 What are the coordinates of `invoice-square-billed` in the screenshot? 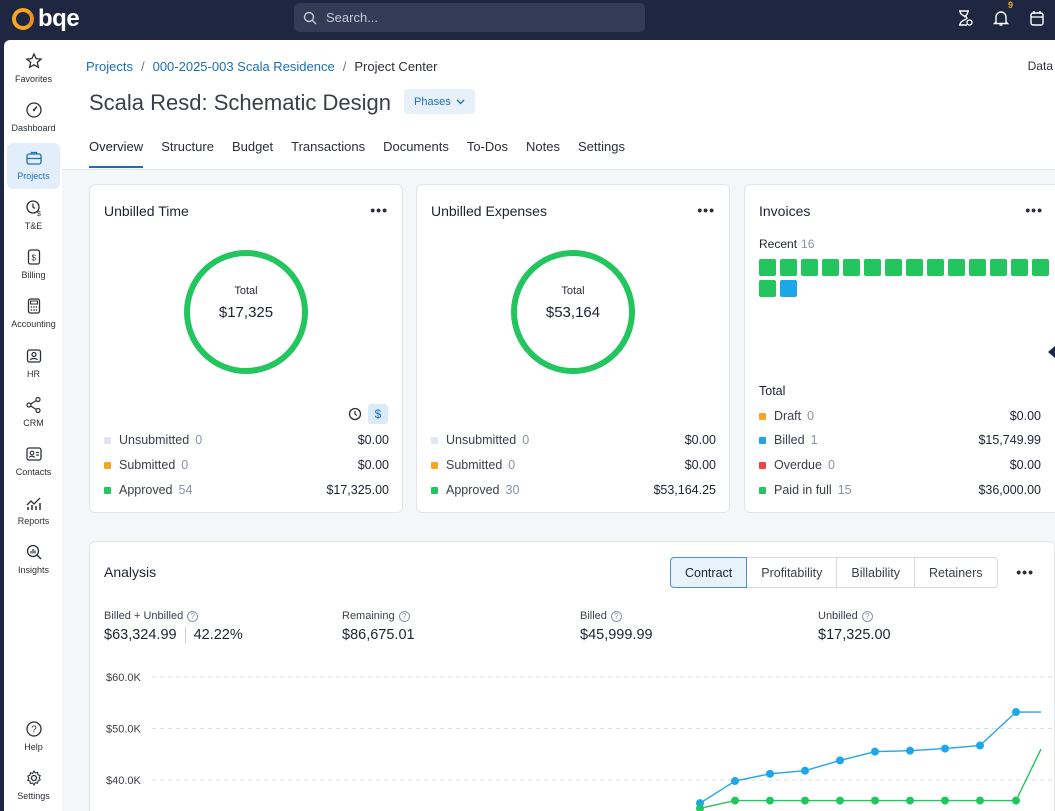 It's located at (788, 288).